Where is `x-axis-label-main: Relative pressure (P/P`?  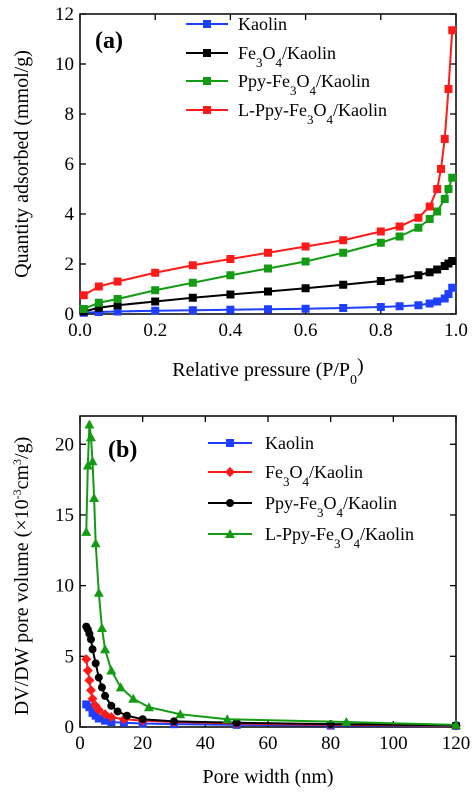
x-axis-label-main: Relative pressure (P/P is located at coordinates (261, 370).